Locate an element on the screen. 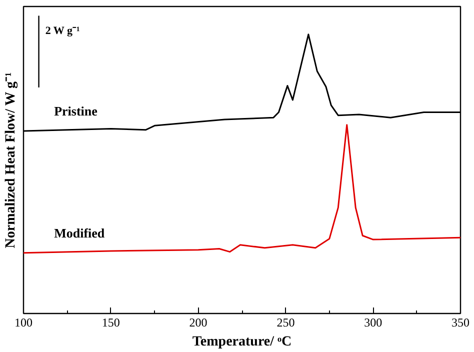 The image size is (474, 352). x-axis-title: Temperature/ ᵒC is located at coordinates (242, 342).